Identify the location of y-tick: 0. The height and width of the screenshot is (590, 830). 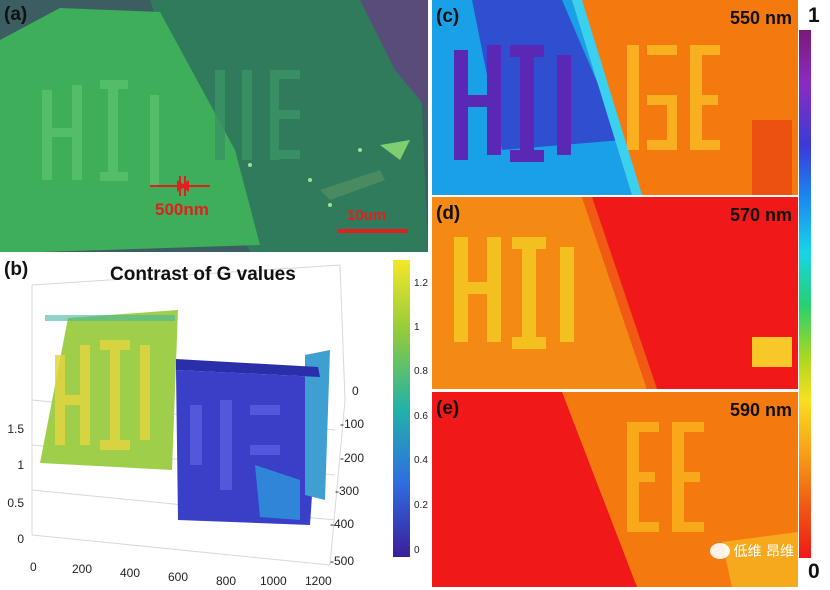
(355, 391).